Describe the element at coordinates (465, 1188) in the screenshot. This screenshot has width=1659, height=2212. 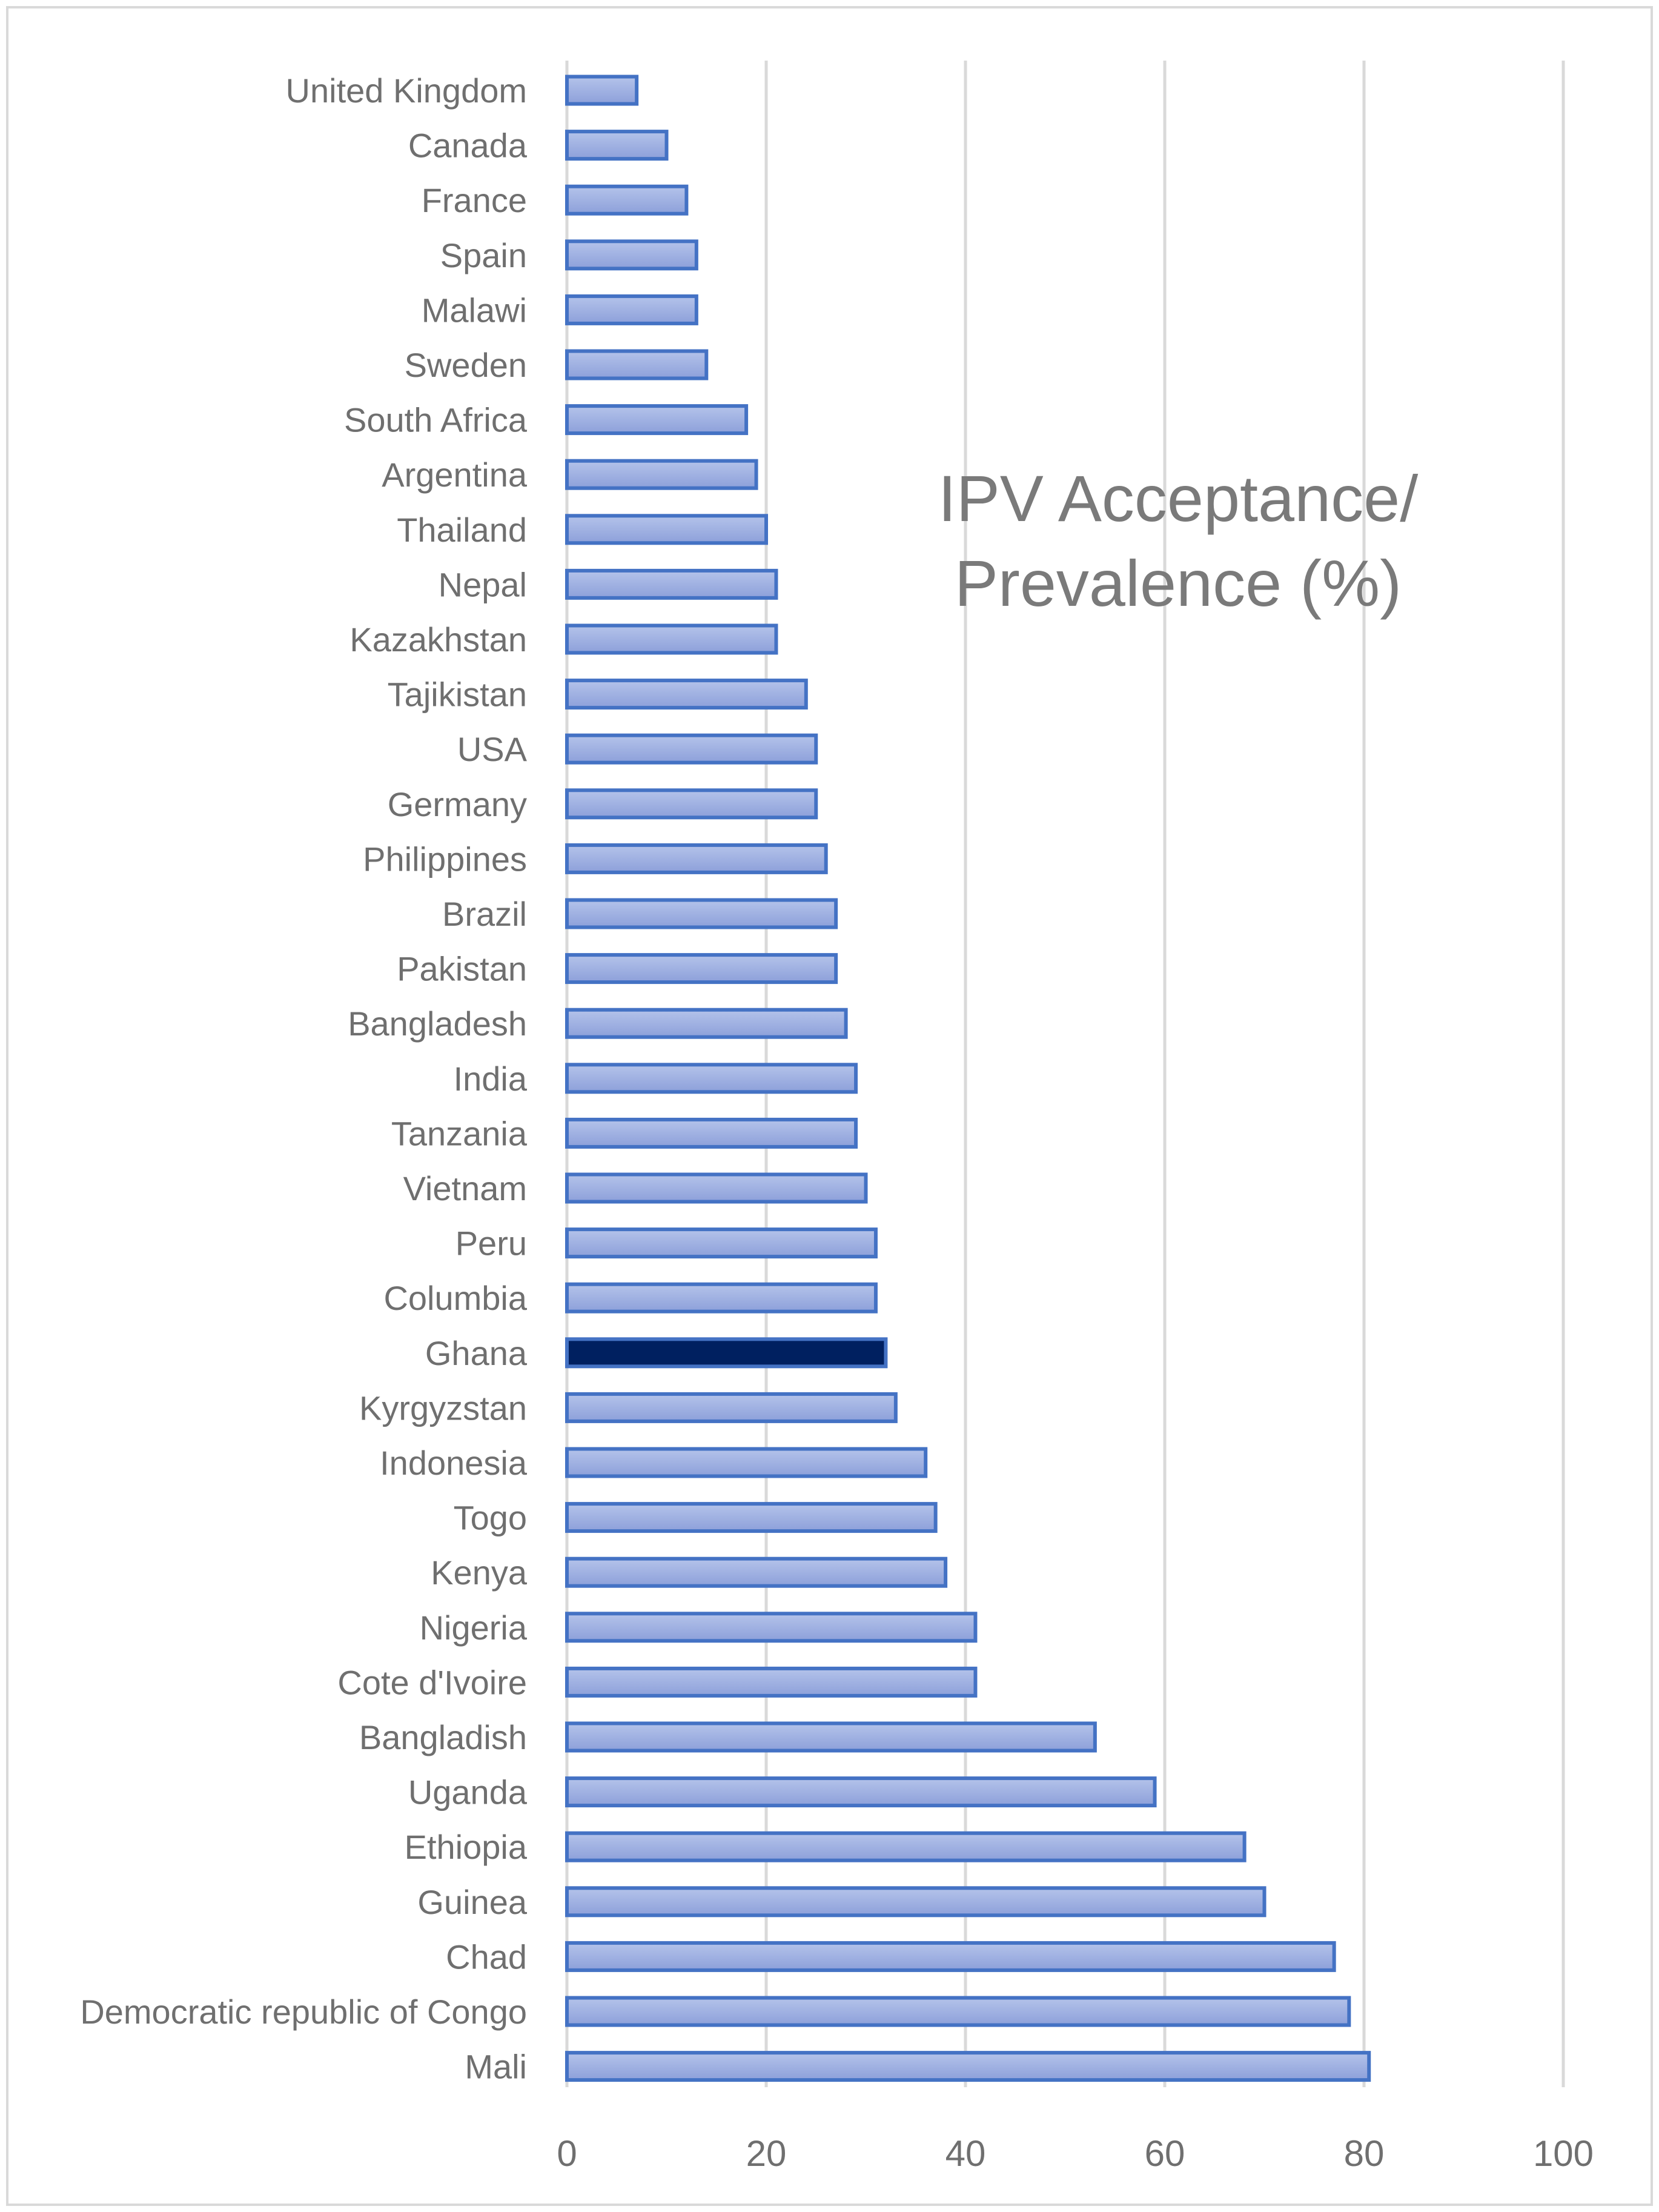
I see `category-label: Vietnam` at that location.